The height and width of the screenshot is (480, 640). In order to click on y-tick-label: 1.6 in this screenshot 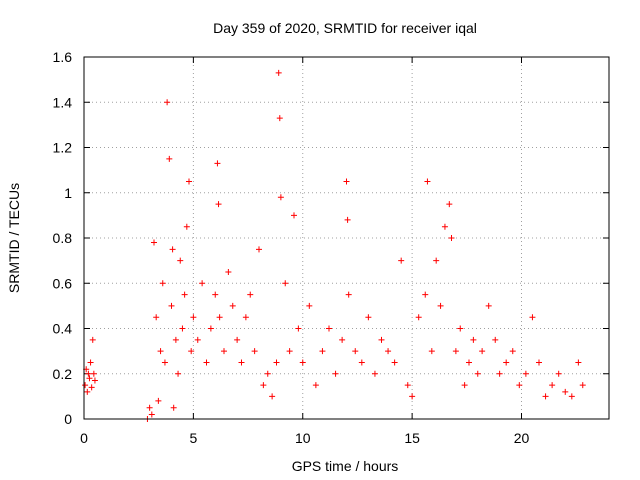, I will do `click(63, 57)`.